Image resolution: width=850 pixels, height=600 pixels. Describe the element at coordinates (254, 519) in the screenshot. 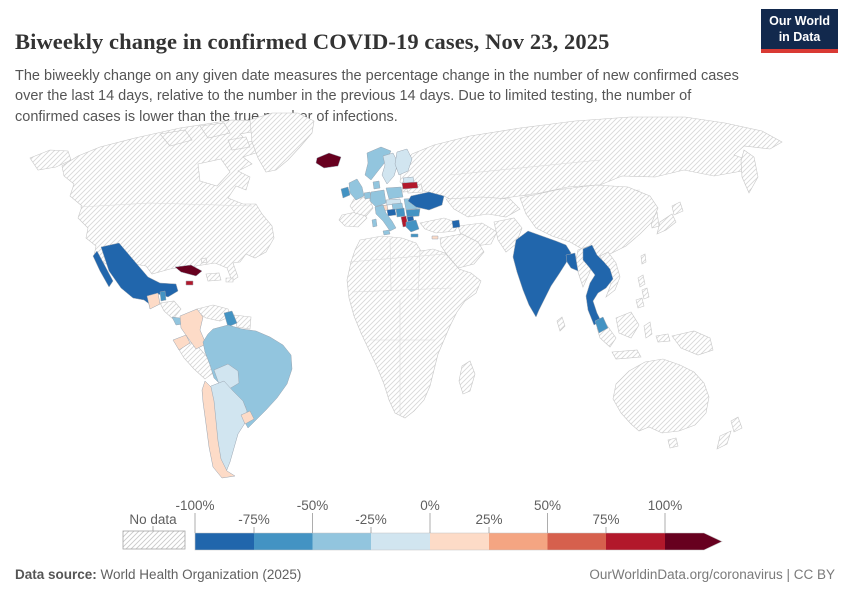

I see `legend-label--75: -75%` at that location.